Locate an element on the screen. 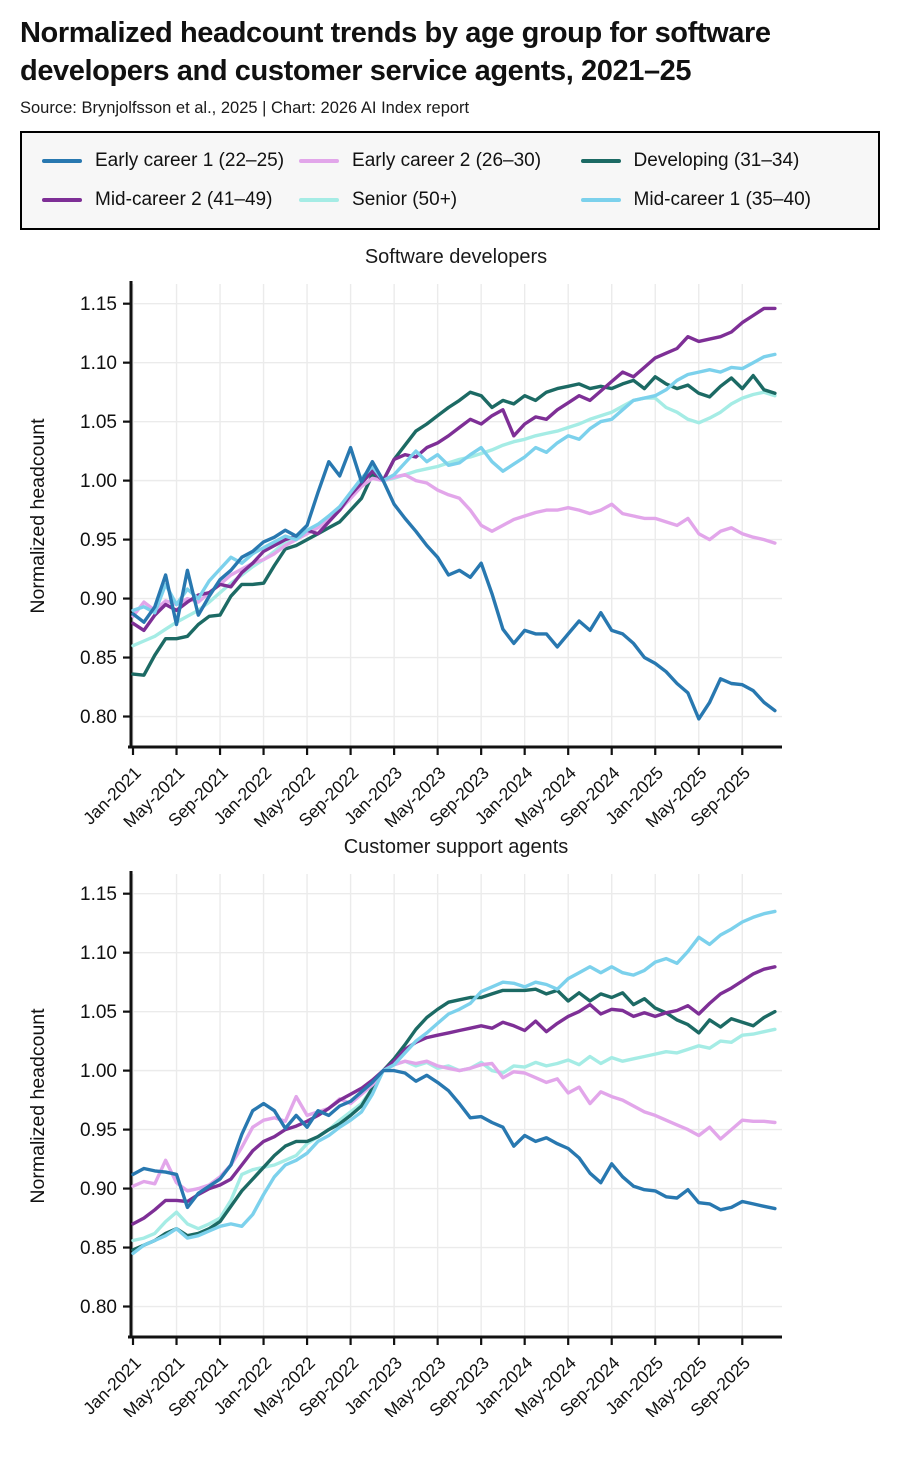 This screenshot has height=1470, width=900. legend-item-early-career-1: Early career 1 (22–25) is located at coordinates (170, 161).